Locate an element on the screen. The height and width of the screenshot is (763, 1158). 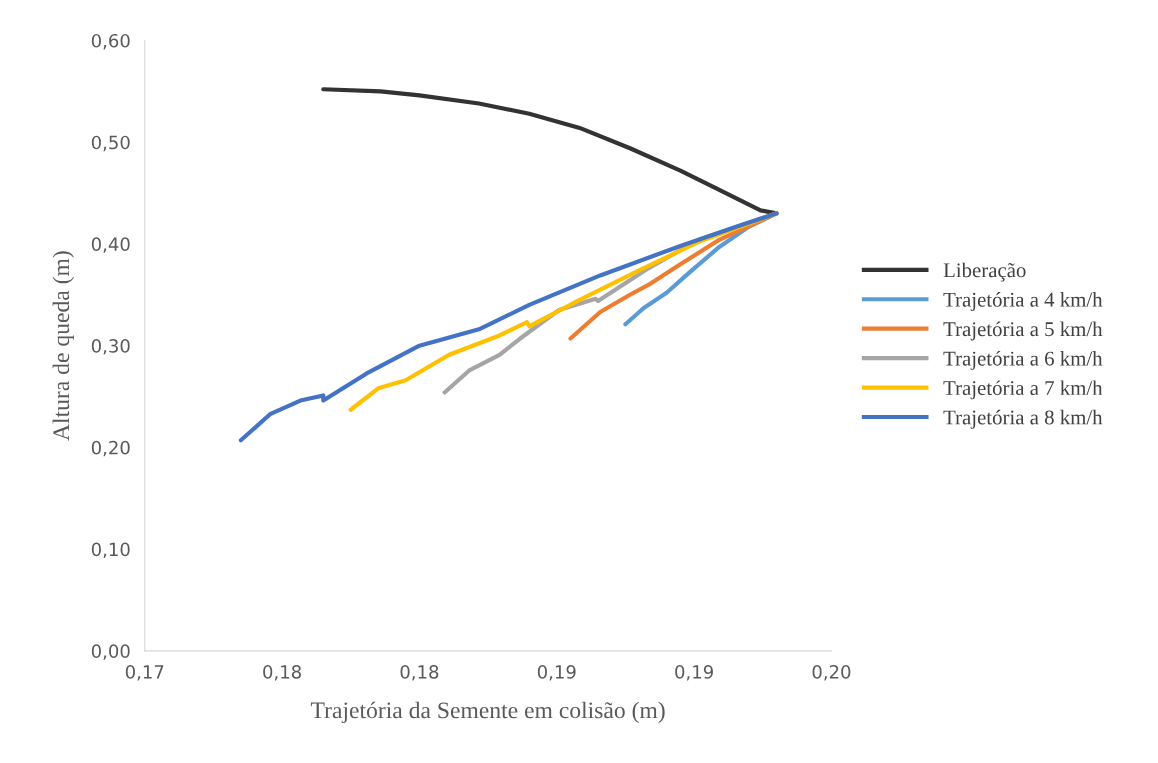
x-axis-title: Trajetória da Semente em colisão (m) is located at coordinates (487, 712).